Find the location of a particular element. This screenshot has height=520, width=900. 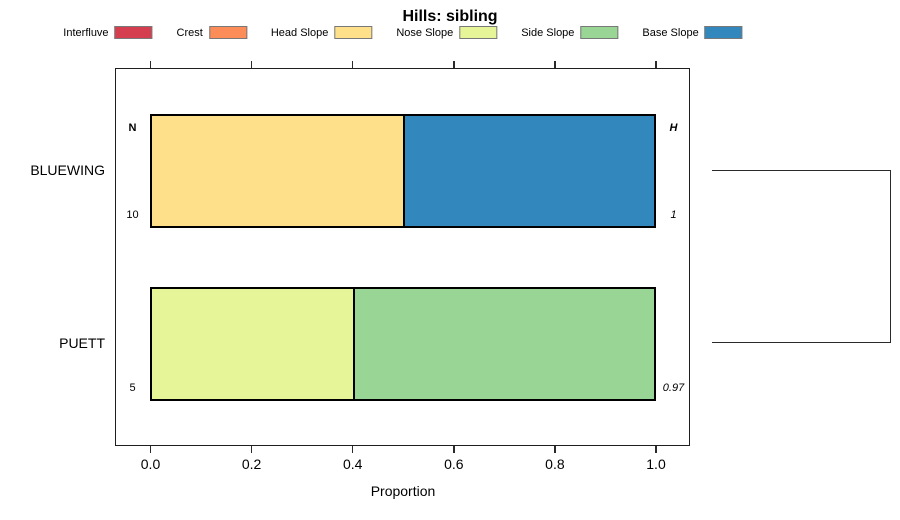

bar-segment-base-slope is located at coordinates (528, 171).